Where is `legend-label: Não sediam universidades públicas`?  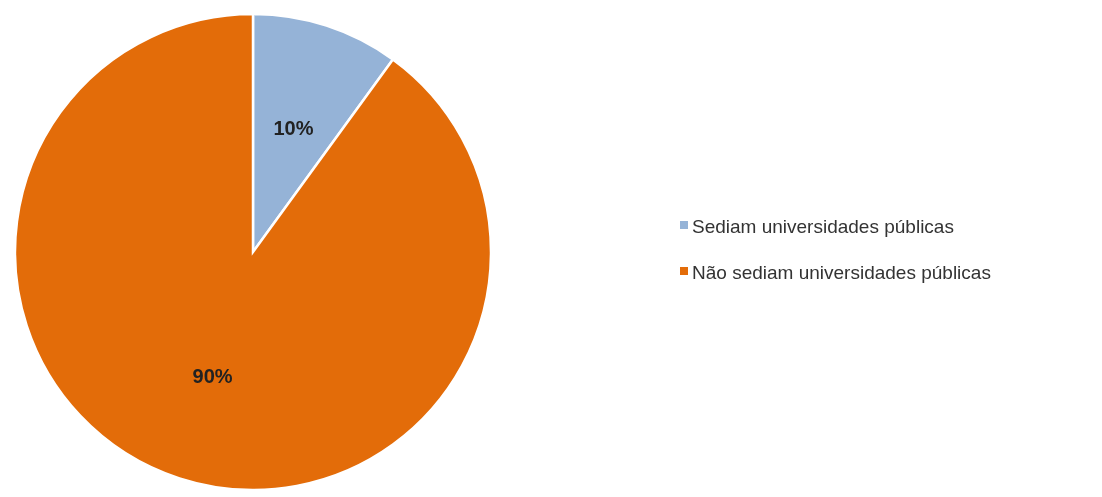
legend-label: Não sediam universidades públicas is located at coordinates (841, 272).